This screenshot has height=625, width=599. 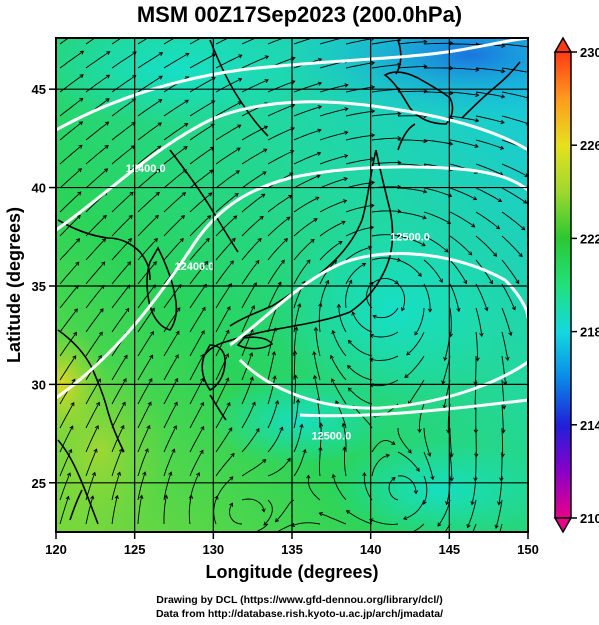 I want to click on x-tick-label: 125, so click(x=135, y=549).